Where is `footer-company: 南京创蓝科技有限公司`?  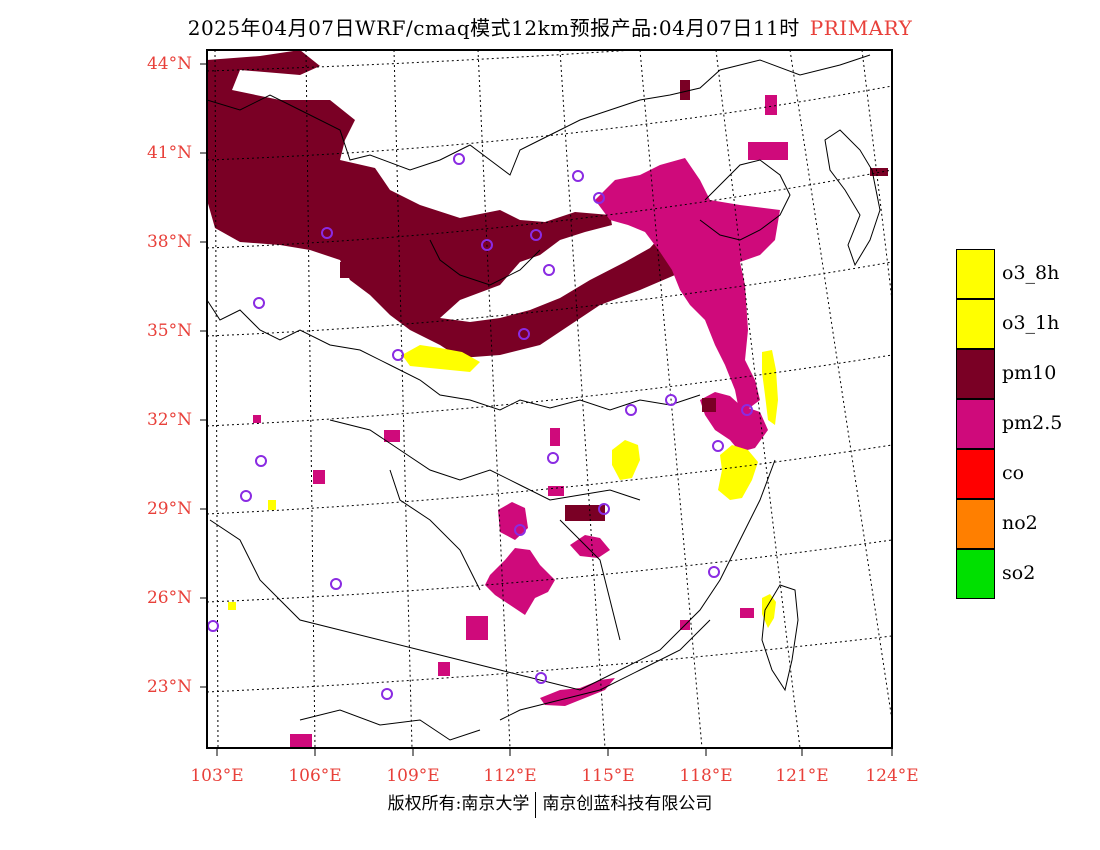
footer-company: 南京创蓝科技有限公司 is located at coordinates (627, 804).